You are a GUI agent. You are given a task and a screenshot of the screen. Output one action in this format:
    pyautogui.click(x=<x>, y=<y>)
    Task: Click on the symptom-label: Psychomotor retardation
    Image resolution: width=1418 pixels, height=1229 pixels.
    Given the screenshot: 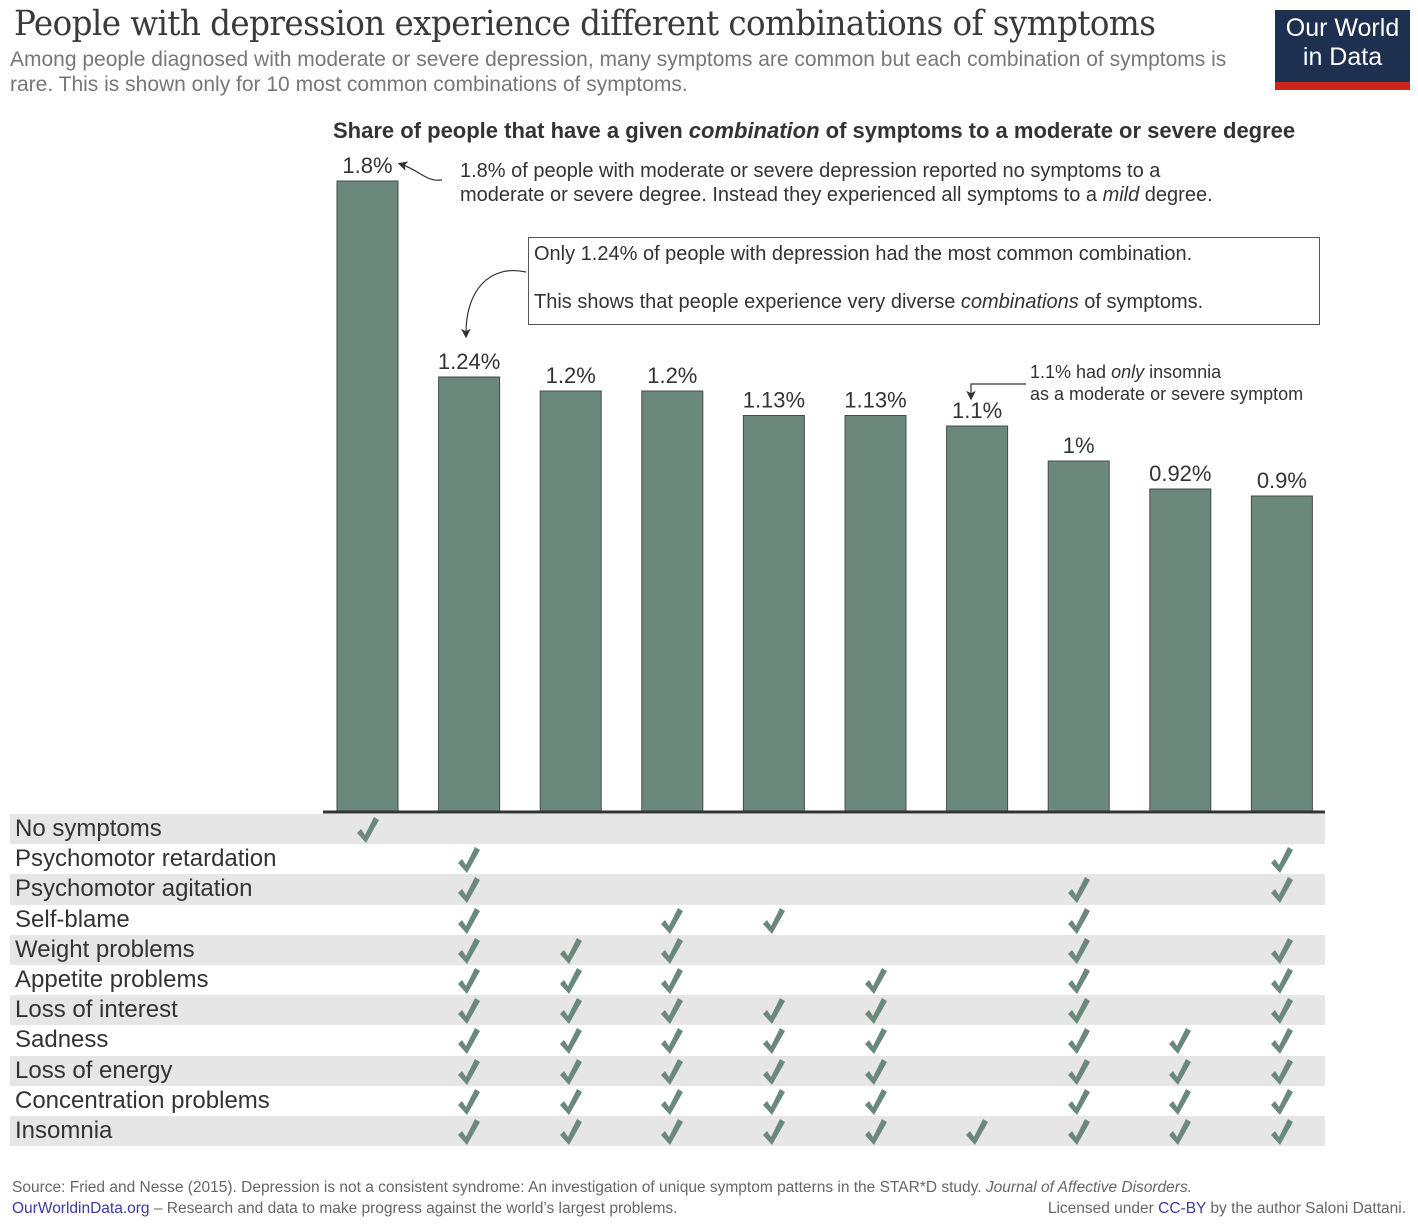 What is the action you would take?
    pyautogui.click(x=146, y=859)
    